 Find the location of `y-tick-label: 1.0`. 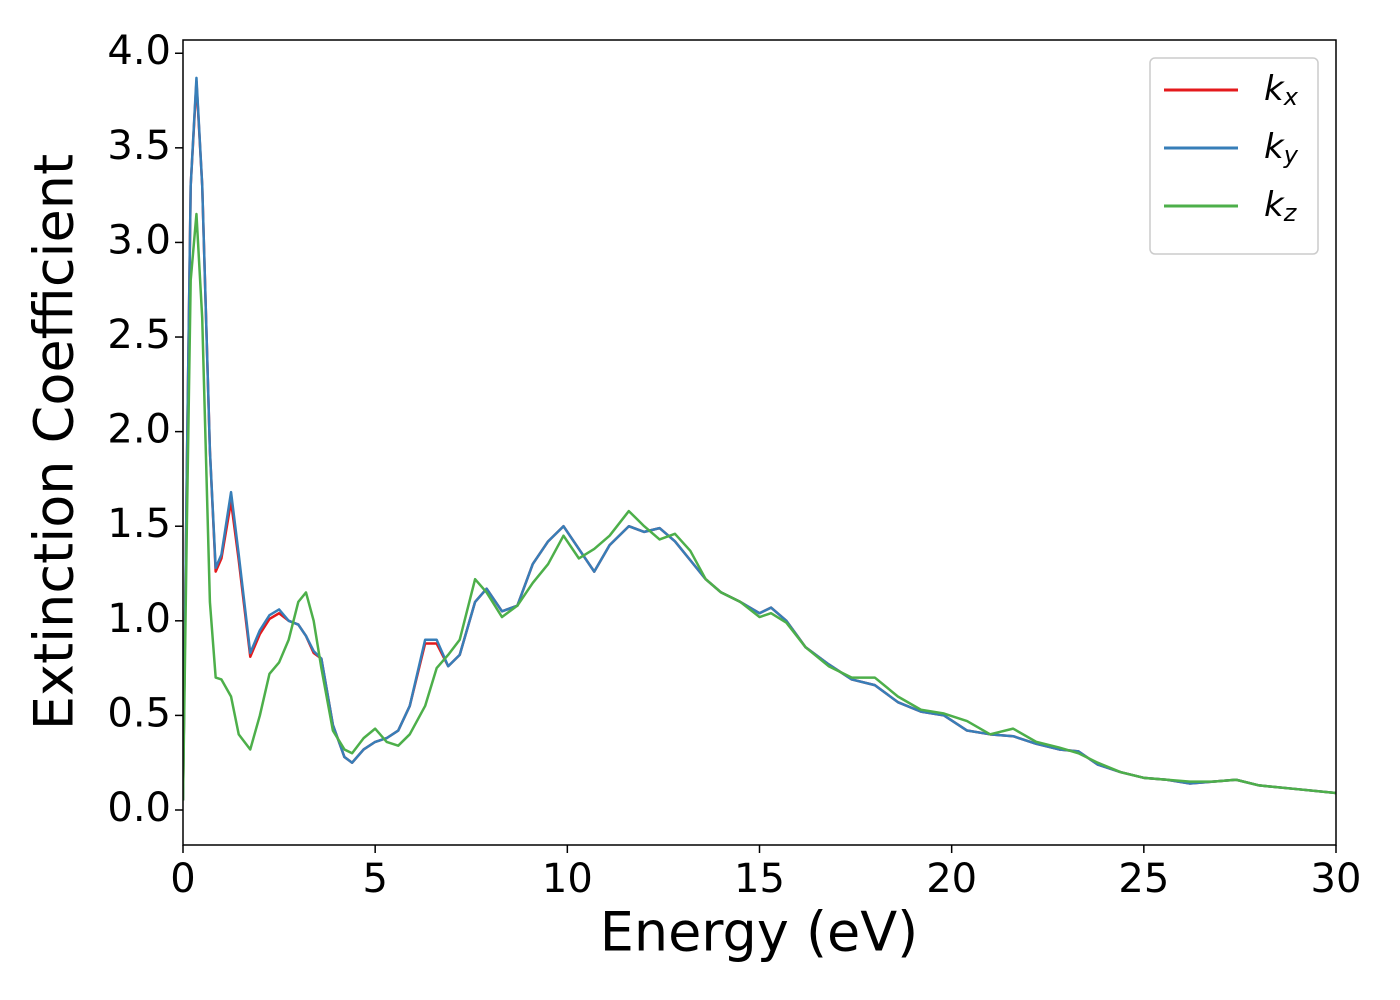

y-tick-label: 1.0 is located at coordinates (139, 619).